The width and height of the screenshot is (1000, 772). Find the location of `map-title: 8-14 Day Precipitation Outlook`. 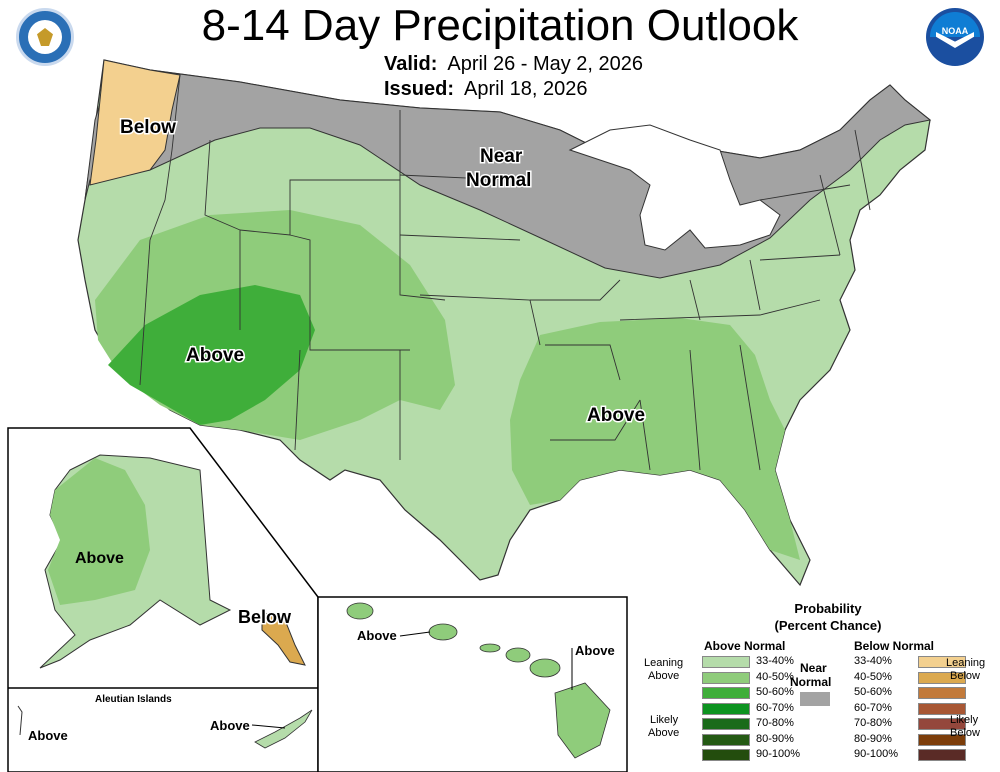

map-title: 8-14 Day Precipitation Outlook is located at coordinates (500, 25).